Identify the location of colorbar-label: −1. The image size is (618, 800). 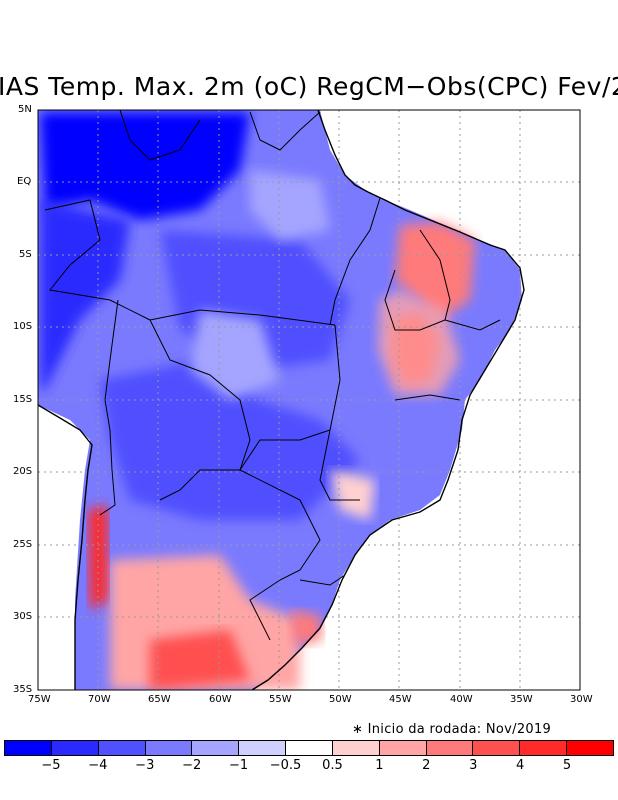
(239, 765).